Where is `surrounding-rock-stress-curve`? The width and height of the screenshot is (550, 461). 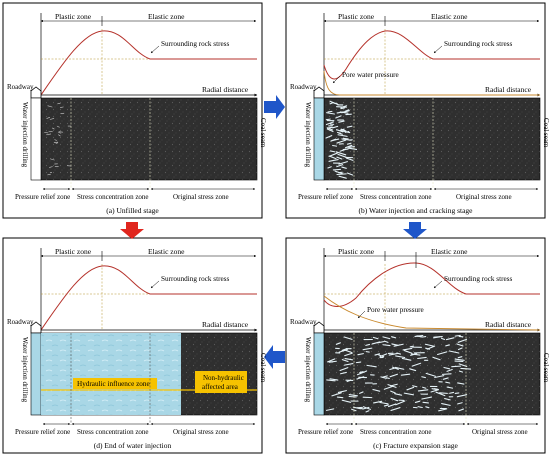
surrounding-rock-stress-curve is located at coordinates (432, 285).